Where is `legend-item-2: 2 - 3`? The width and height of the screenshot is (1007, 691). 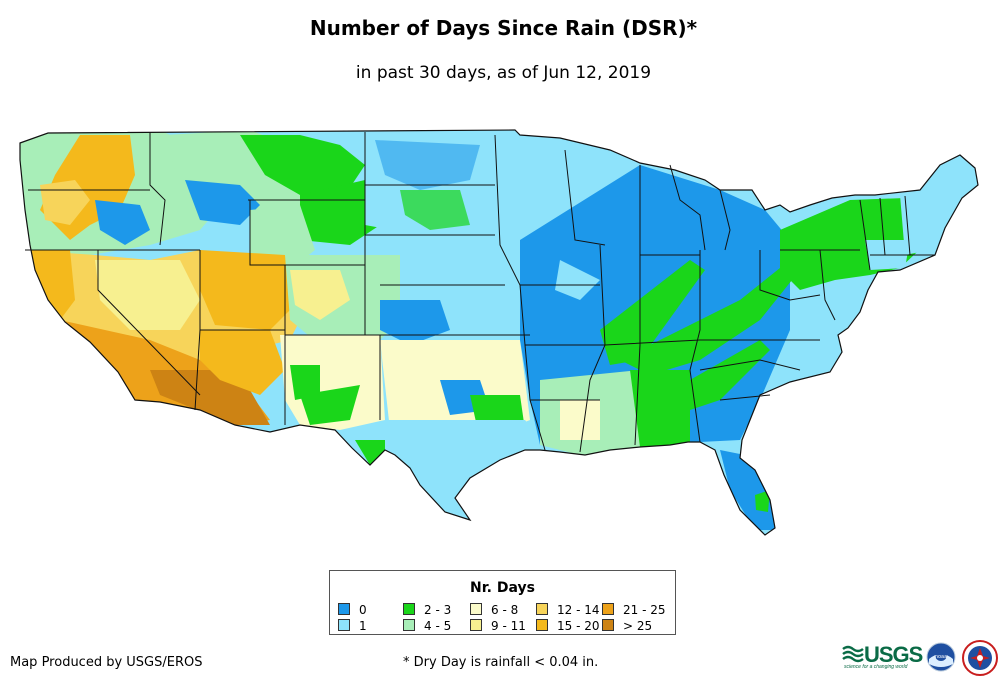
legend-item-2: 2 - 3 is located at coordinates (427, 609).